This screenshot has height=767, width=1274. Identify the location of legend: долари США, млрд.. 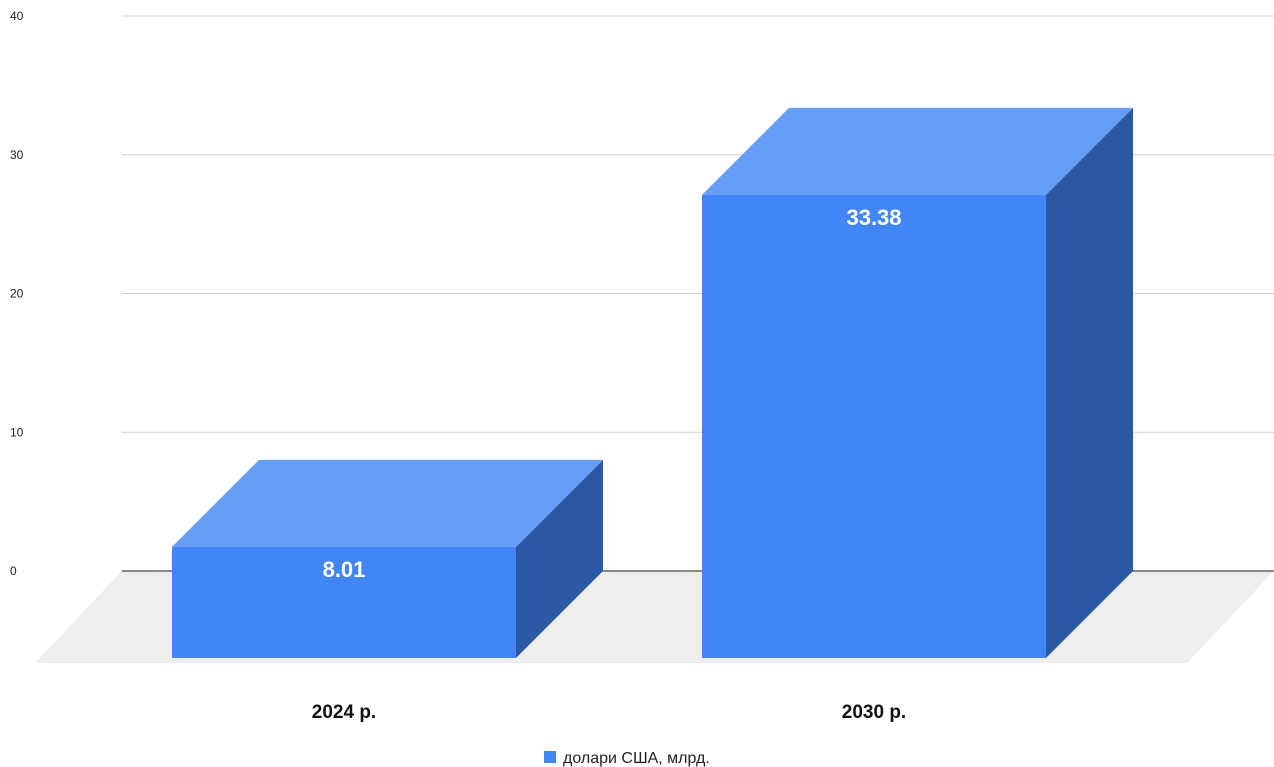
(627, 758).